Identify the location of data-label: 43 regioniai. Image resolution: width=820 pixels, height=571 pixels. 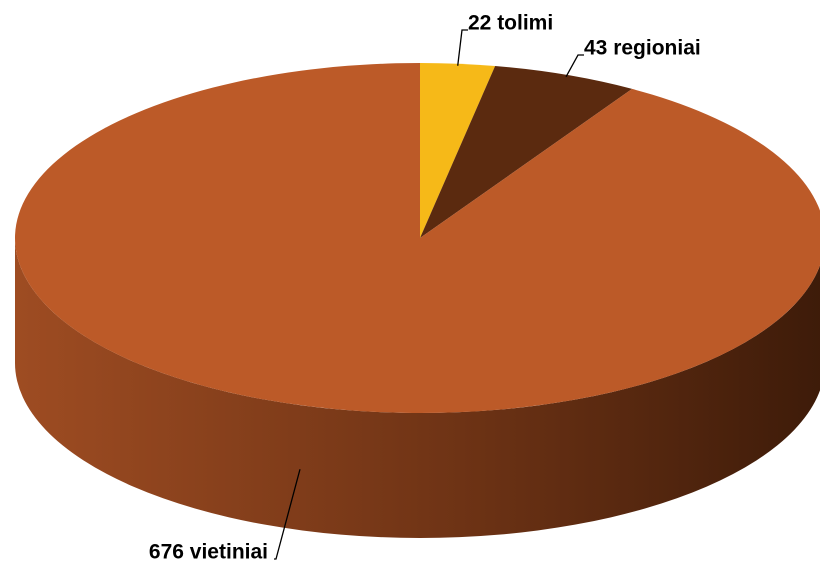
(642, 48).